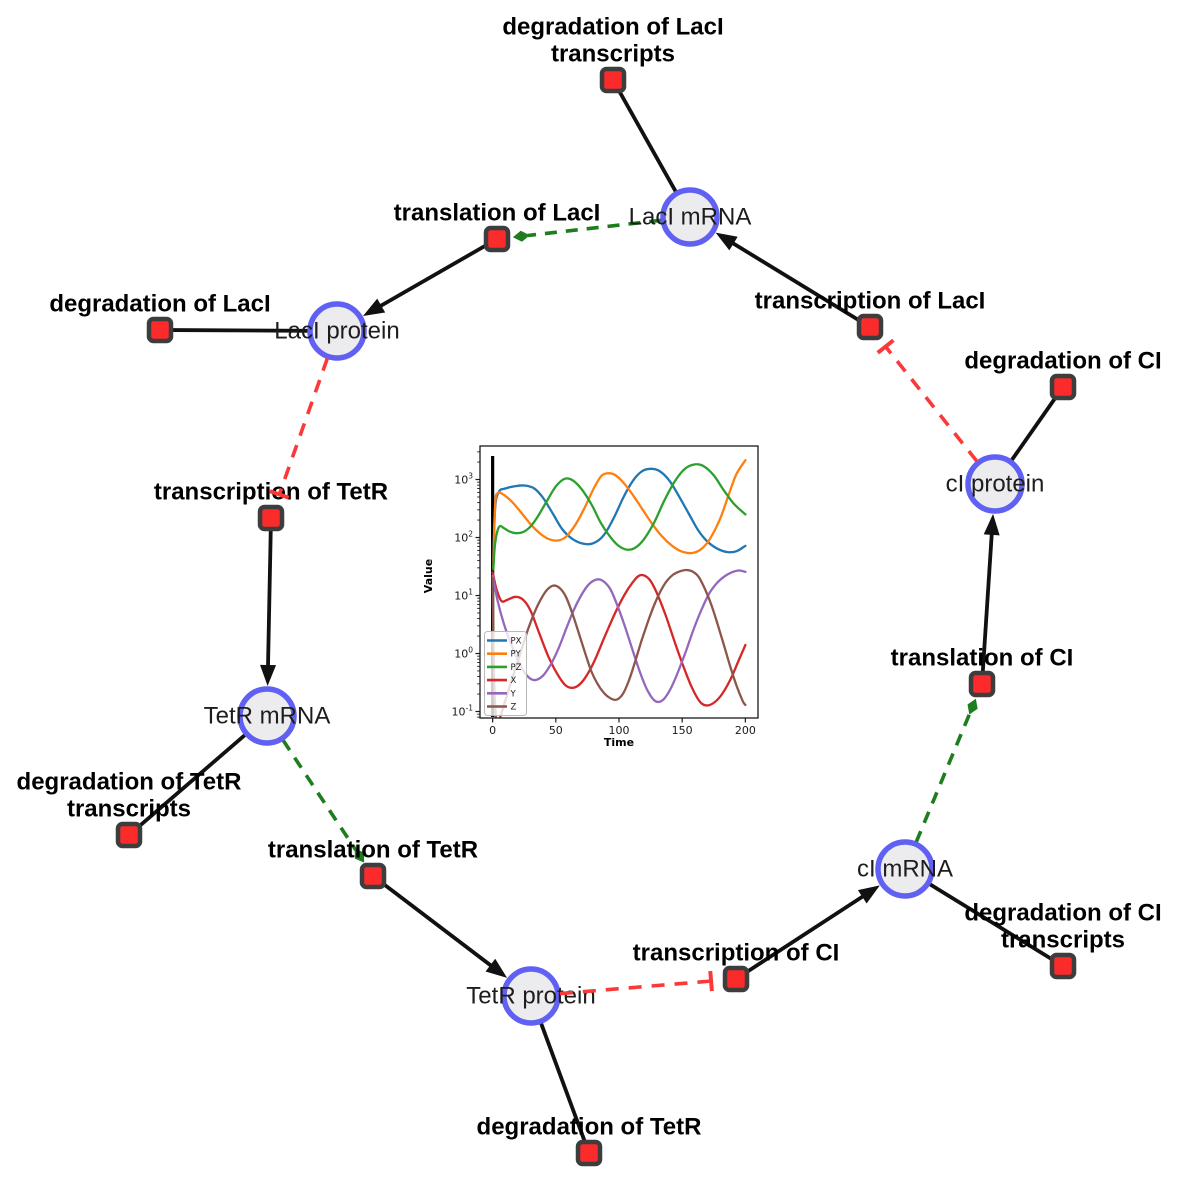 The width and height of the screenshot is (1189, 1200). I want to click on series-curve-pz, so click(619, 517).